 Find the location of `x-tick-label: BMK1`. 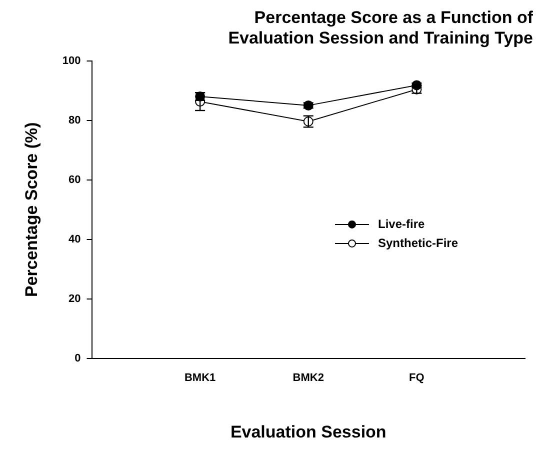

x-tick-label: BMK1 is located at coordinates (200, 378).